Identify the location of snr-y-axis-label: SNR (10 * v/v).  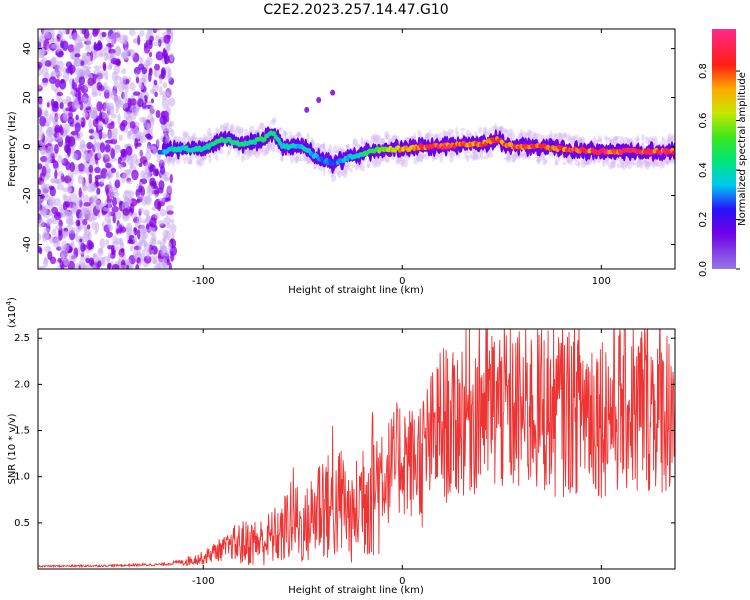
(12, 448).